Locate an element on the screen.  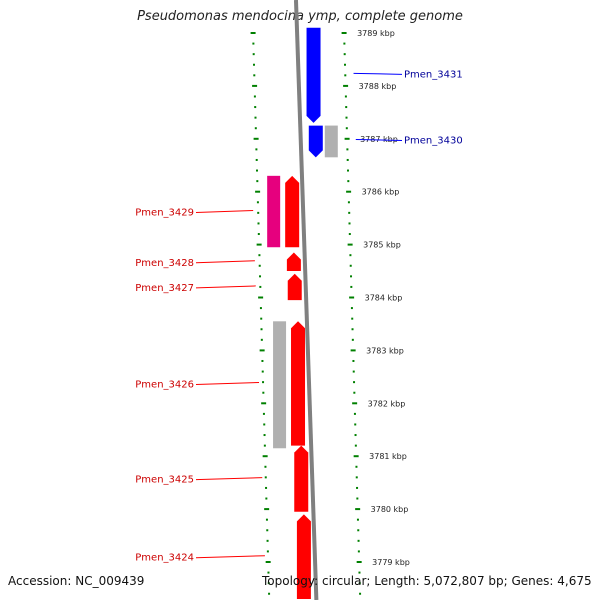
gene-label-pmen_3428: Pmen_3428 is located at coordinates (164, 263).